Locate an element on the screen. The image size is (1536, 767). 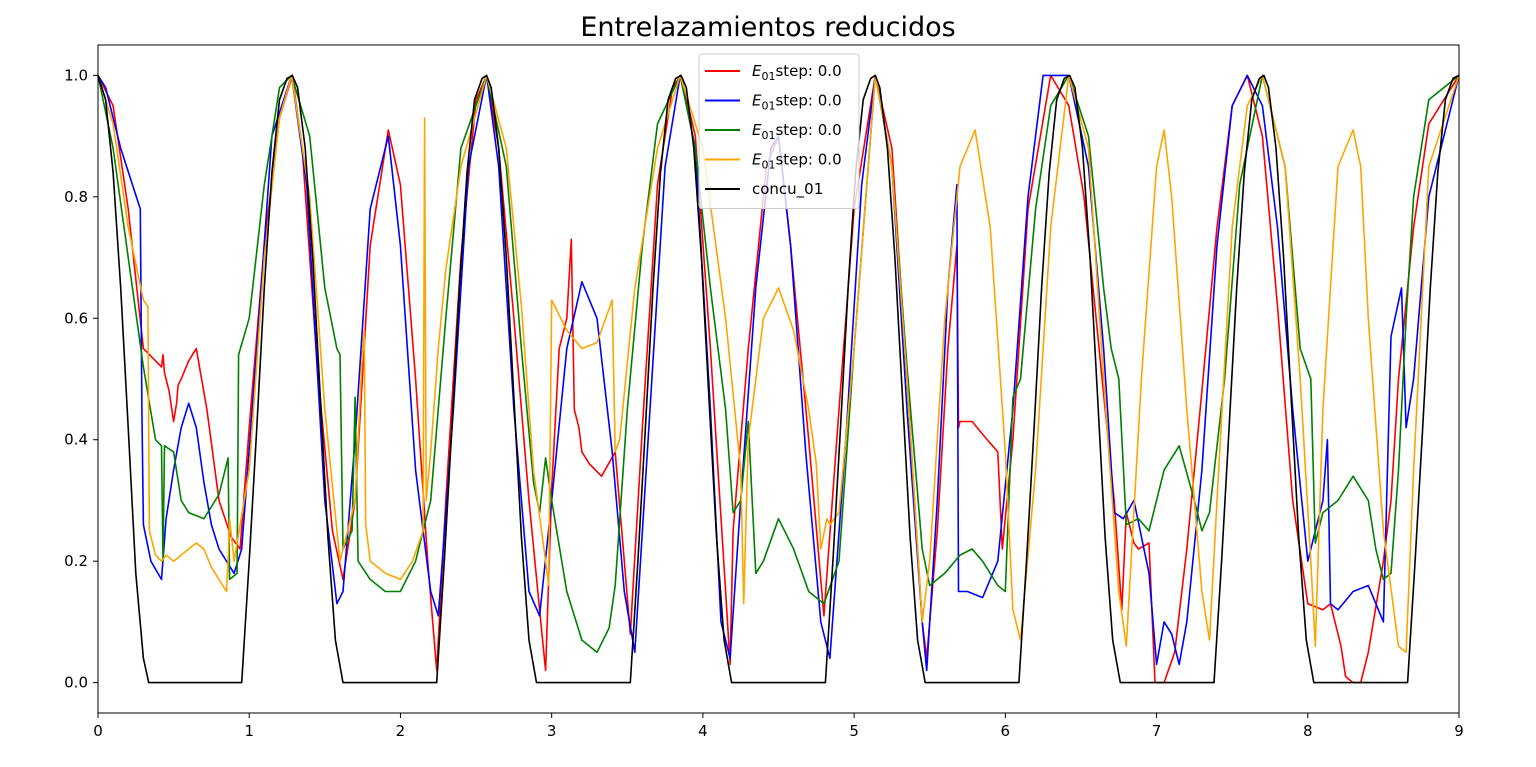
x-tick-label: 7 is located at coordinates (1157, 731).